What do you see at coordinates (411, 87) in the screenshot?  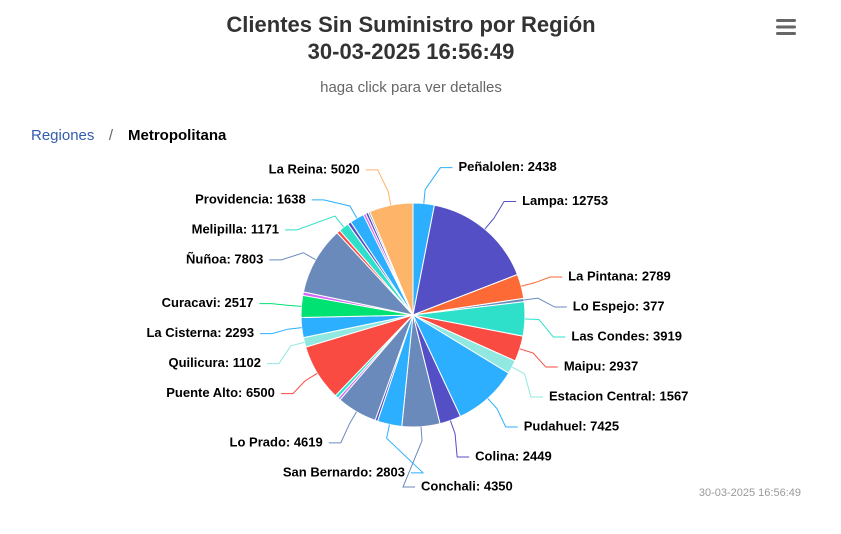 I see `chart-subtitle: haga click para ver detalles` at bounding box center [411, 87].